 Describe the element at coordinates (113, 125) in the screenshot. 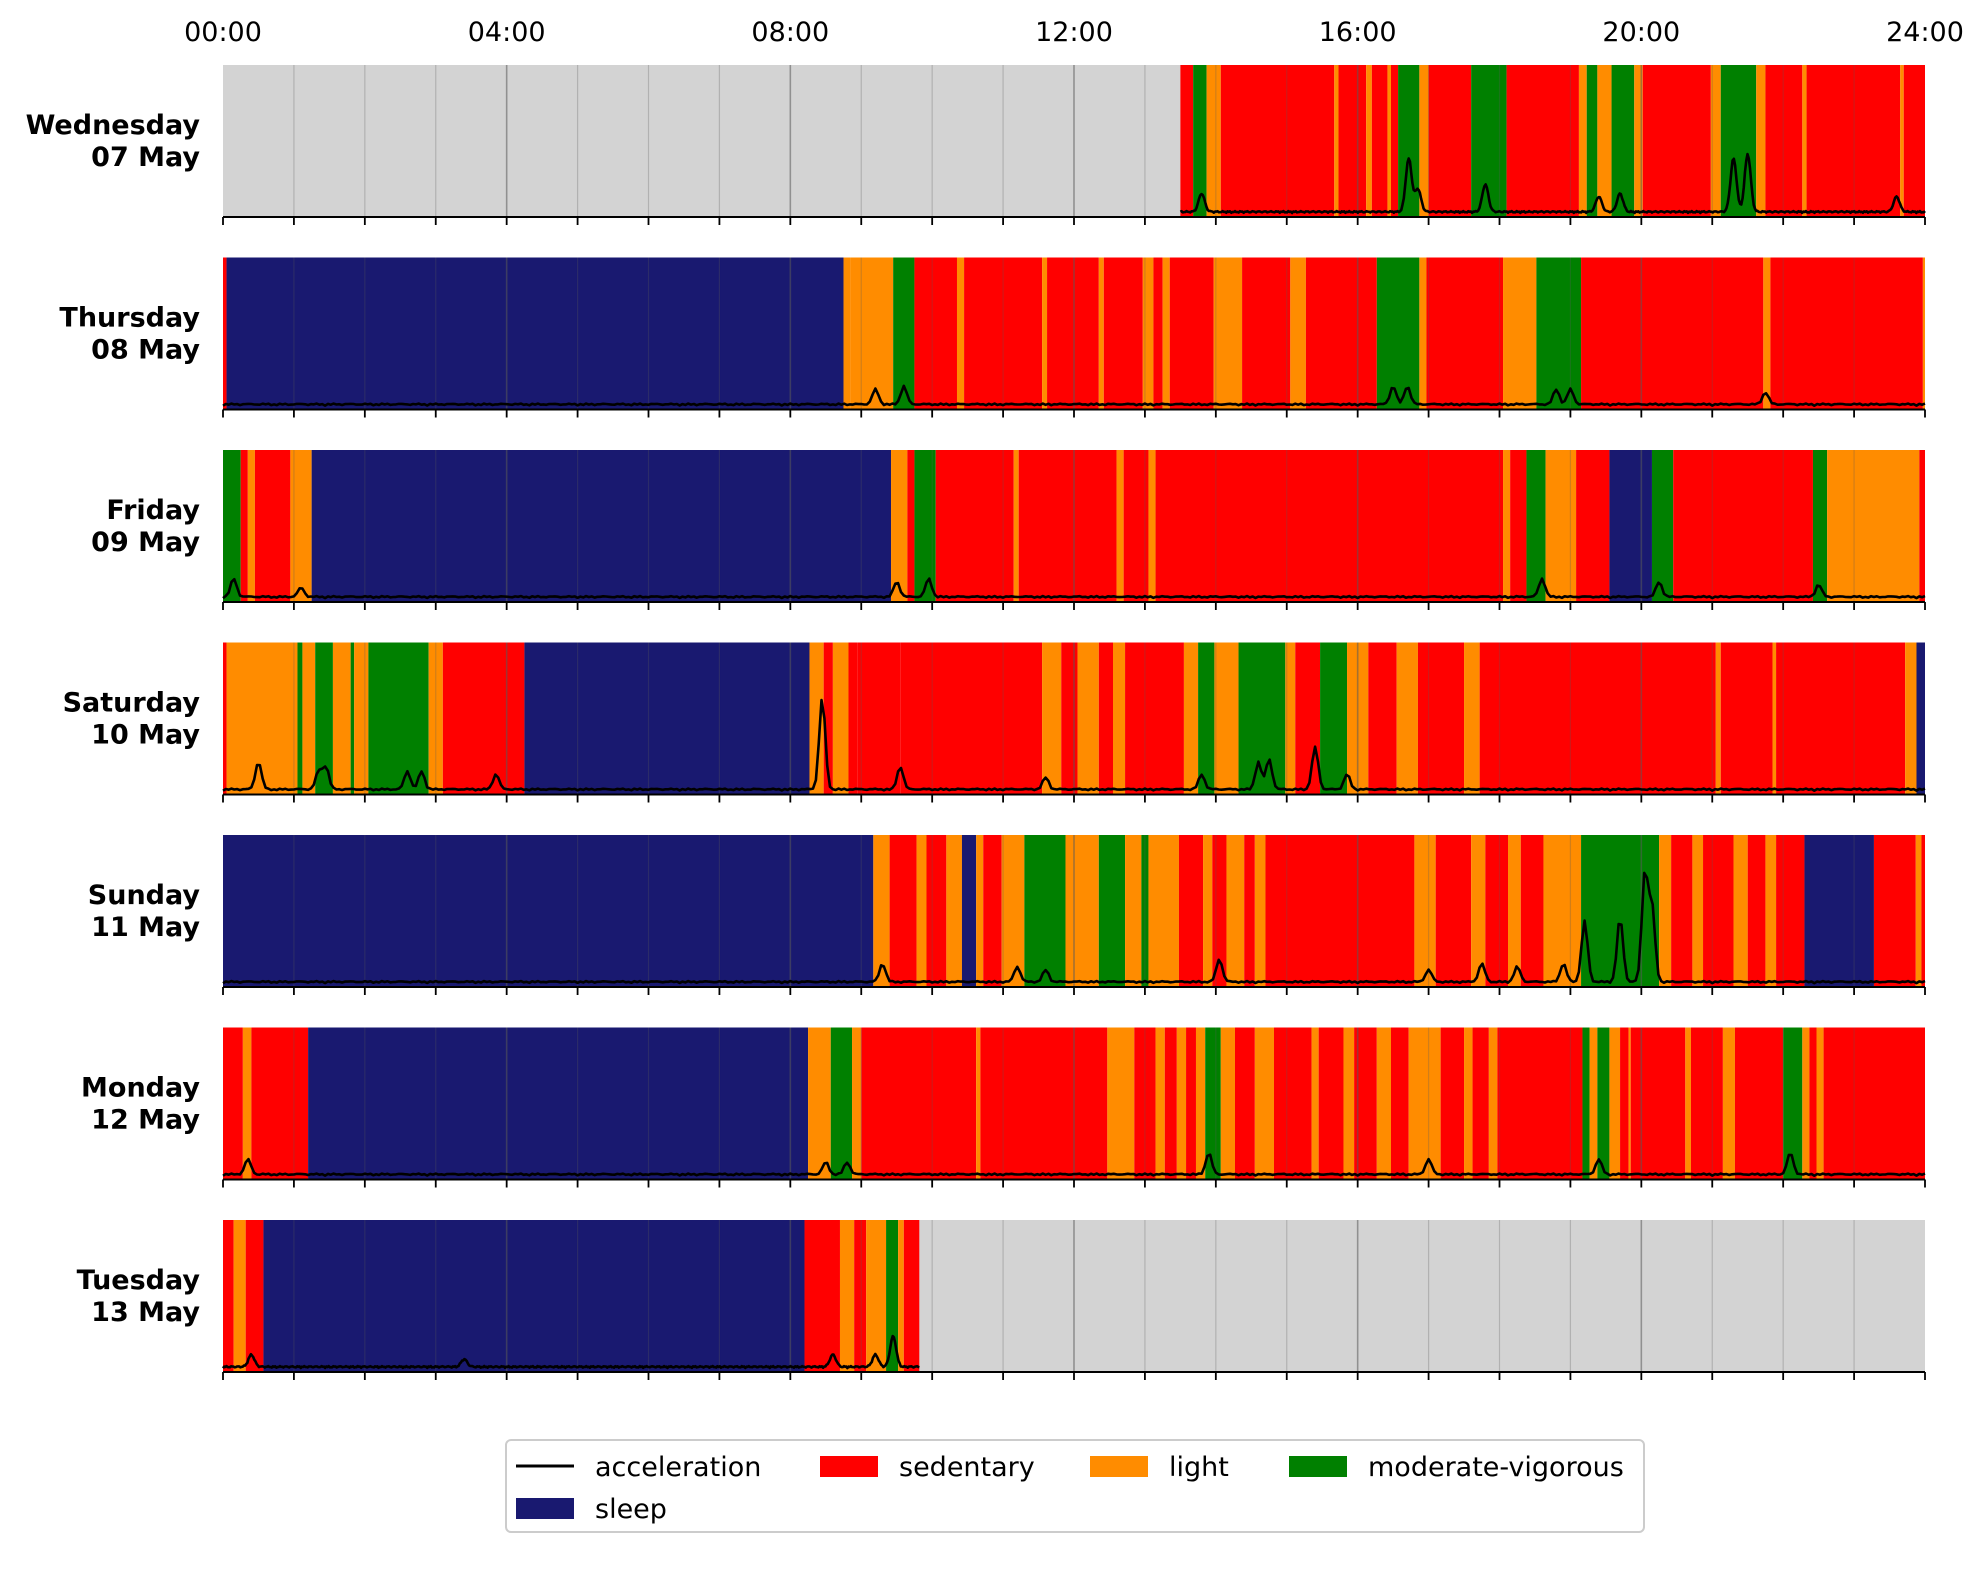

I see `day-weekday-label: Wednesday` at that location.